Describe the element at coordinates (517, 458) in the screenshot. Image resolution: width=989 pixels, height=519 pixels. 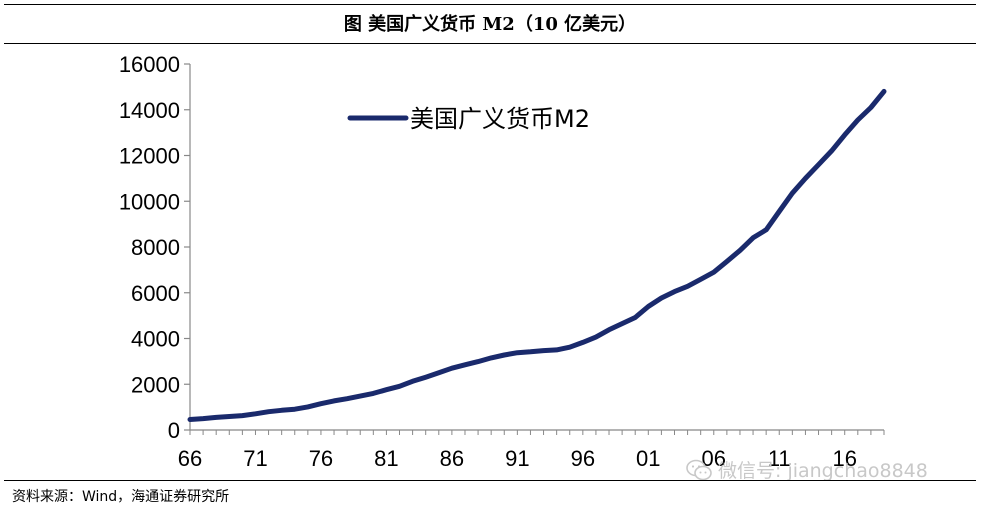
I see `x-tick-label: 91` at that location.